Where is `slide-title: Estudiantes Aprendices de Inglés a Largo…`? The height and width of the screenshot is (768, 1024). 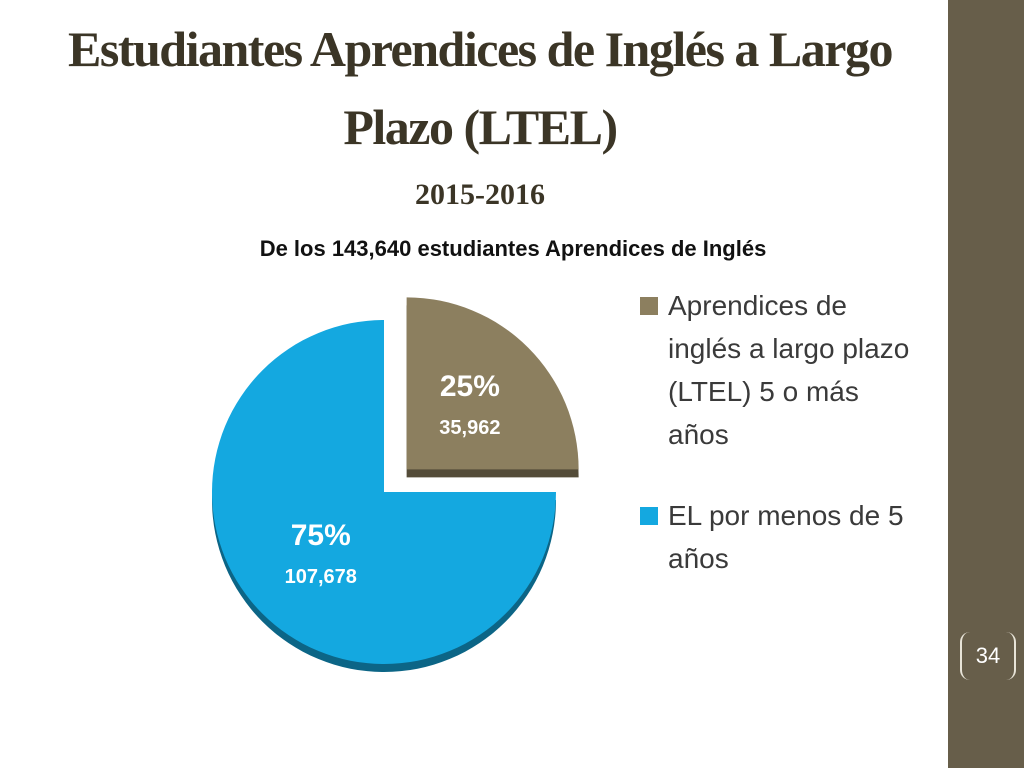 slide-title: Estudiantes Aprendices de Inglés a Largo… is located at coordinates (480, 88).